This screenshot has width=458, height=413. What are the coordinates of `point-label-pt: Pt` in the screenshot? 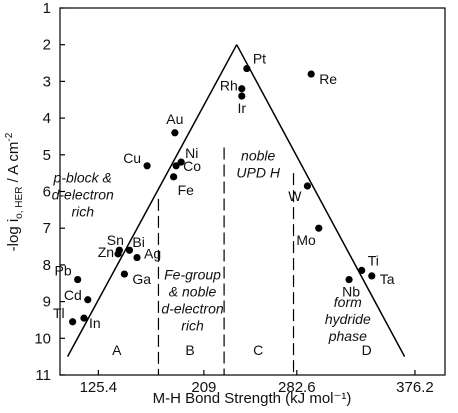 It's located at (259, 59).